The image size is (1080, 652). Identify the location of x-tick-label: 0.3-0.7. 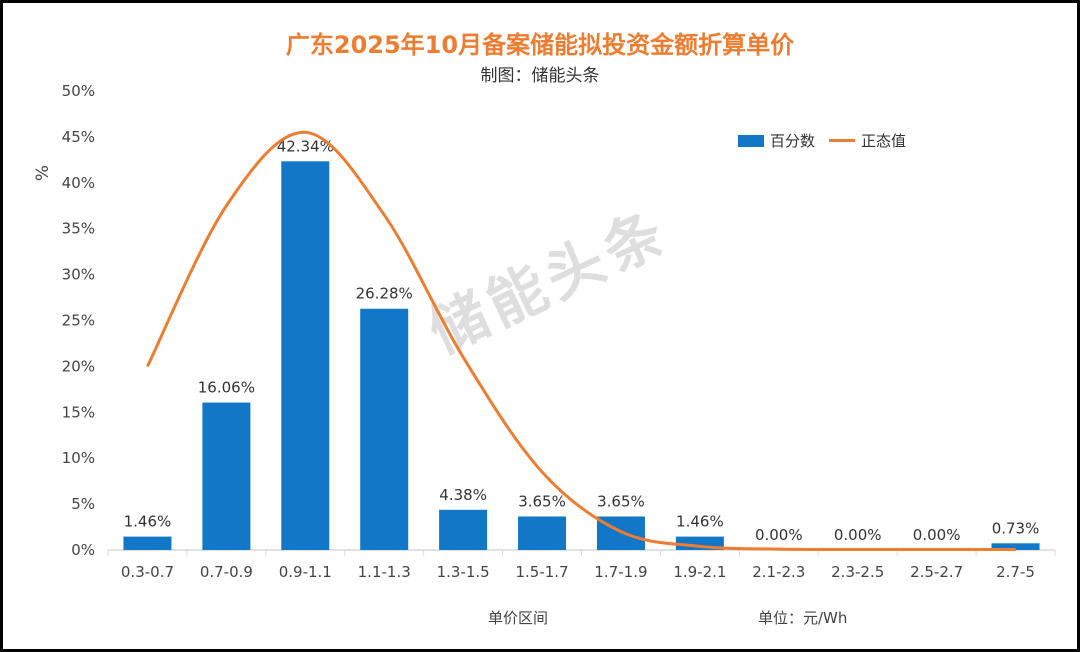
(147, 572).